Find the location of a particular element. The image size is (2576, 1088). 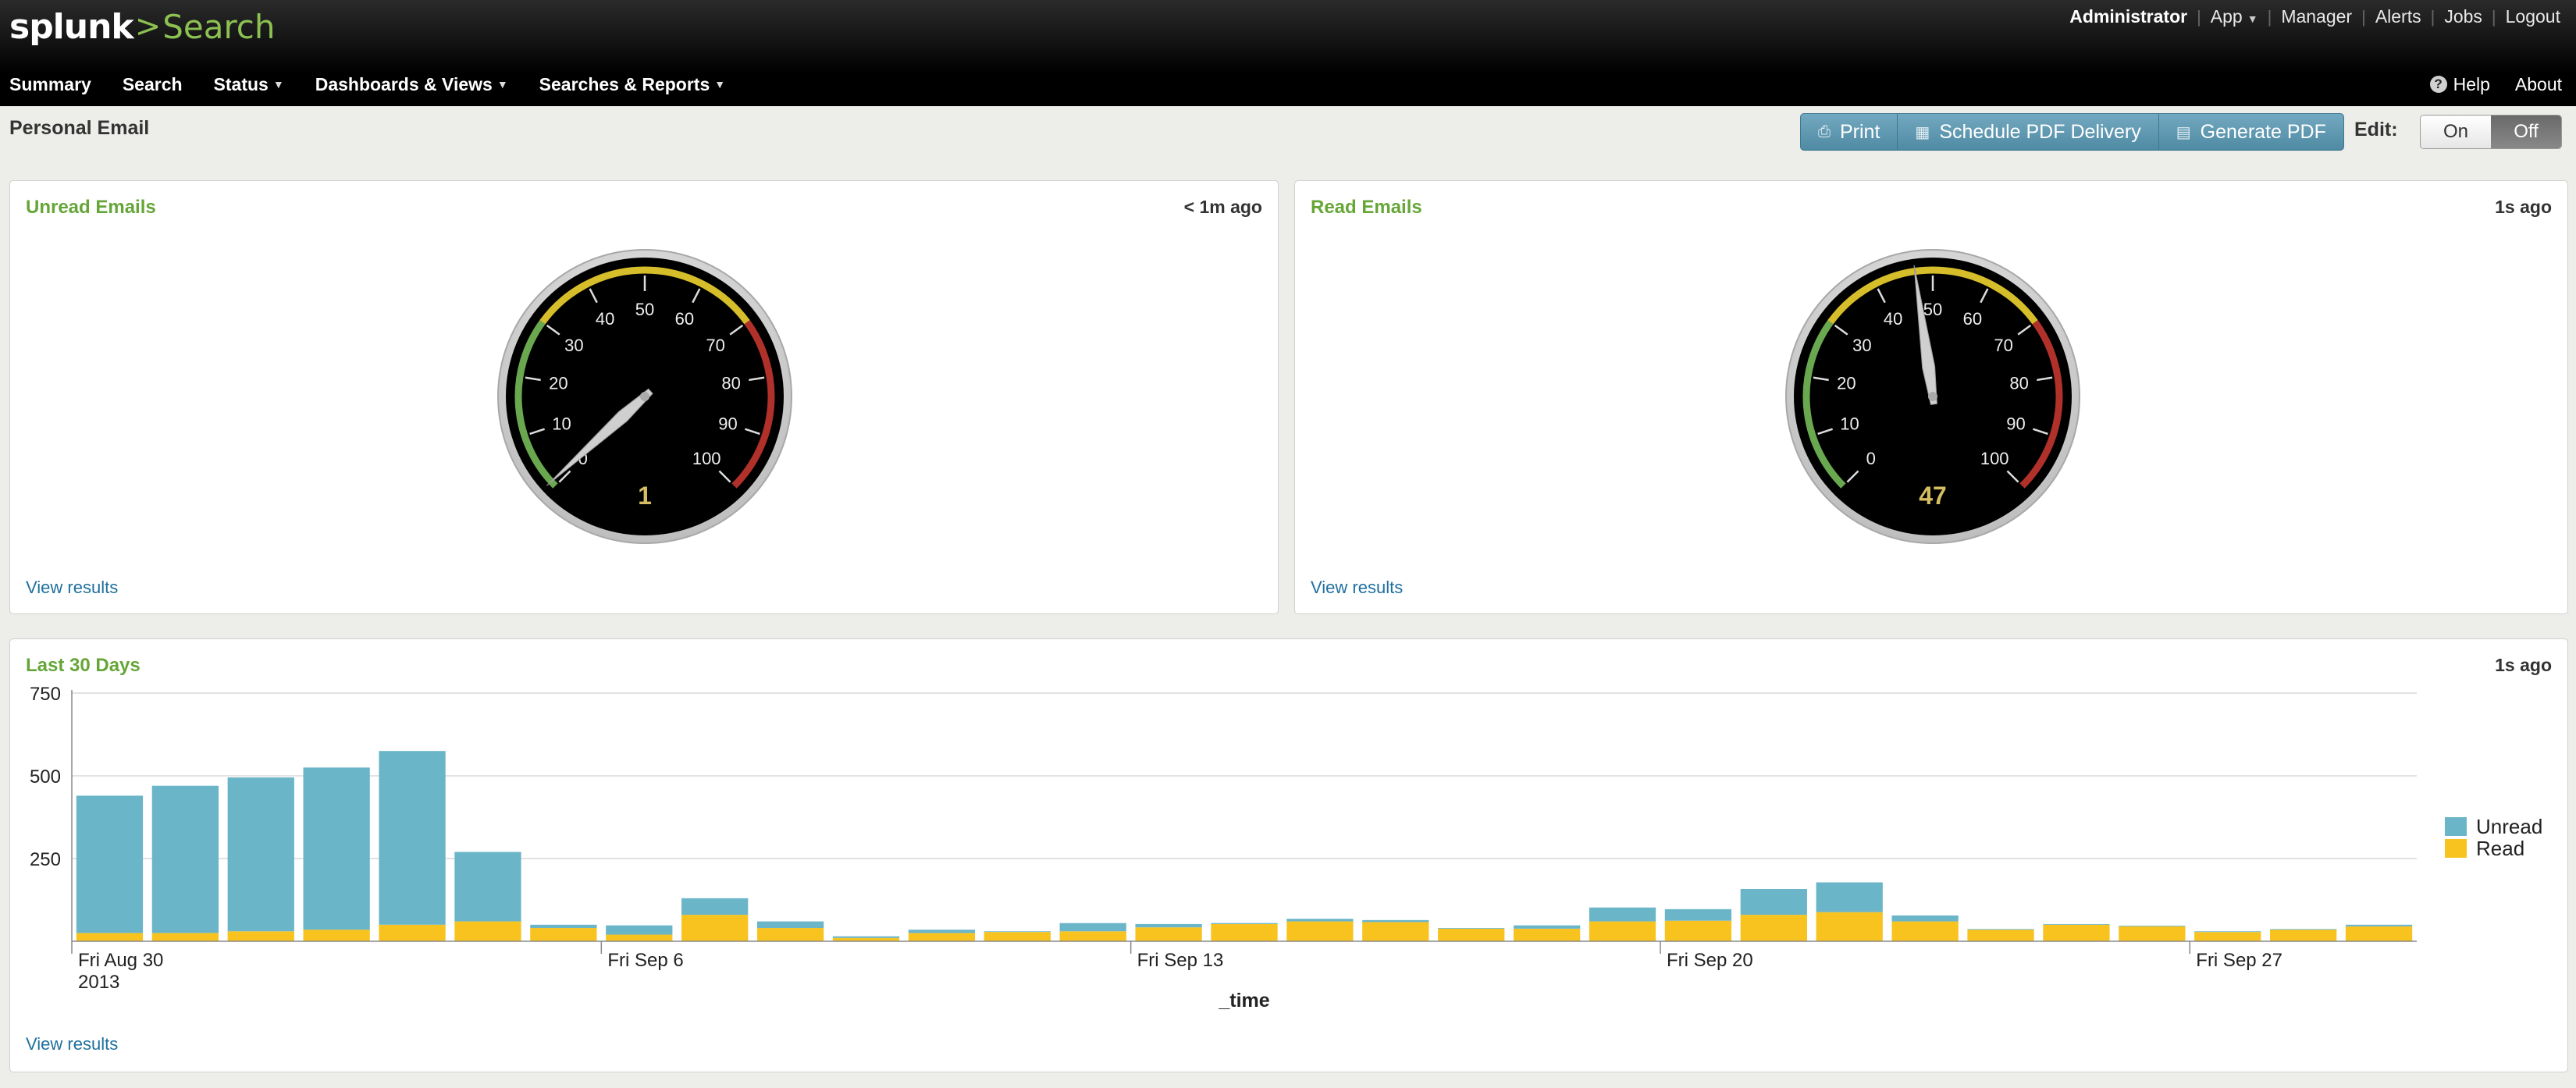

panel-title: Read Emails is located at coordinates (1366, 207).